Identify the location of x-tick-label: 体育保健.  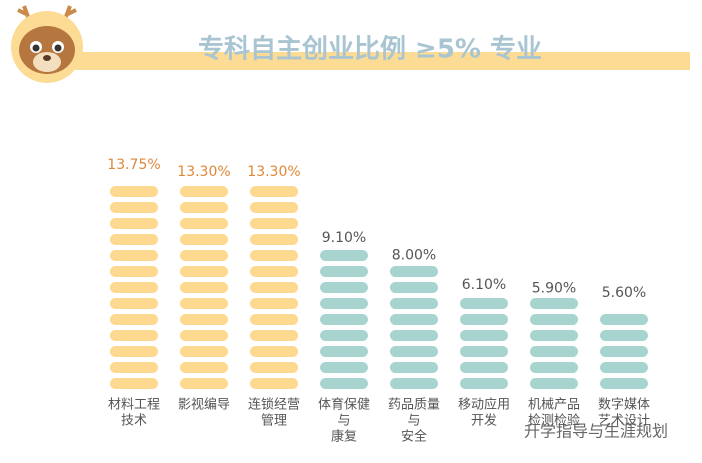
(344, 405).